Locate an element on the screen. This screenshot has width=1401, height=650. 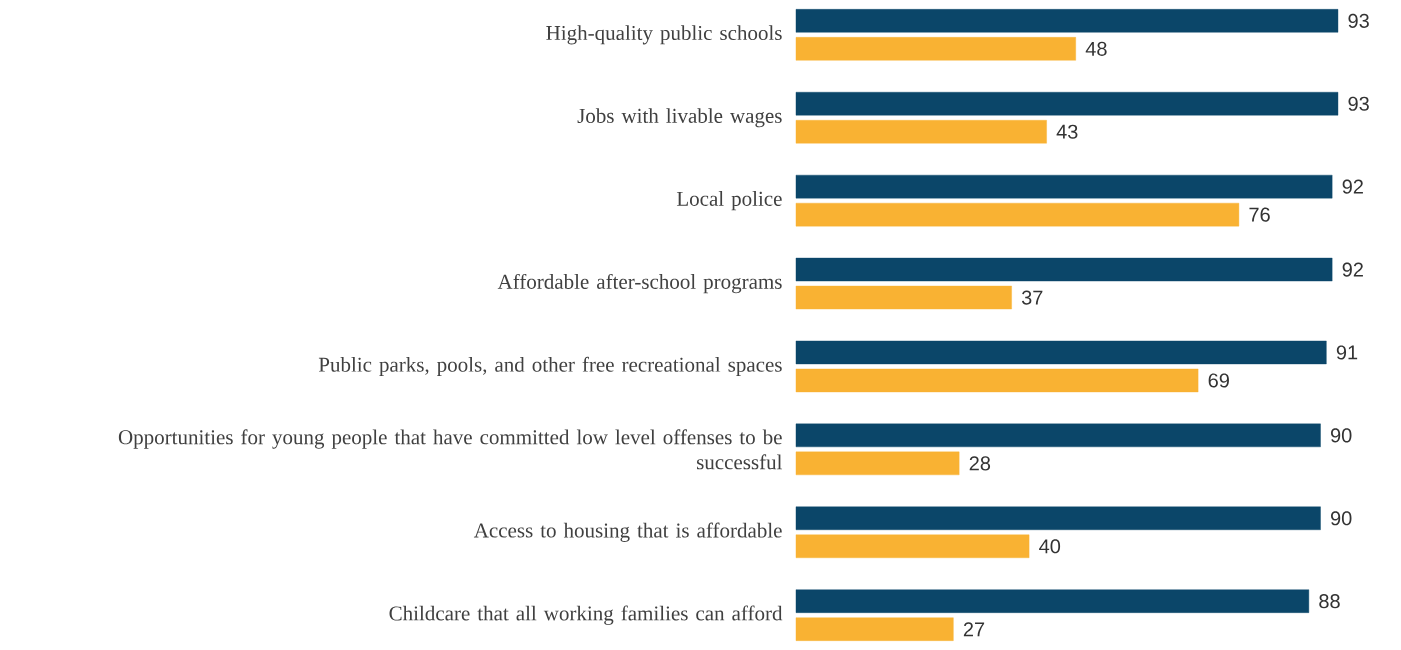
data-label: 37 is located at coordinates (1032, 297).